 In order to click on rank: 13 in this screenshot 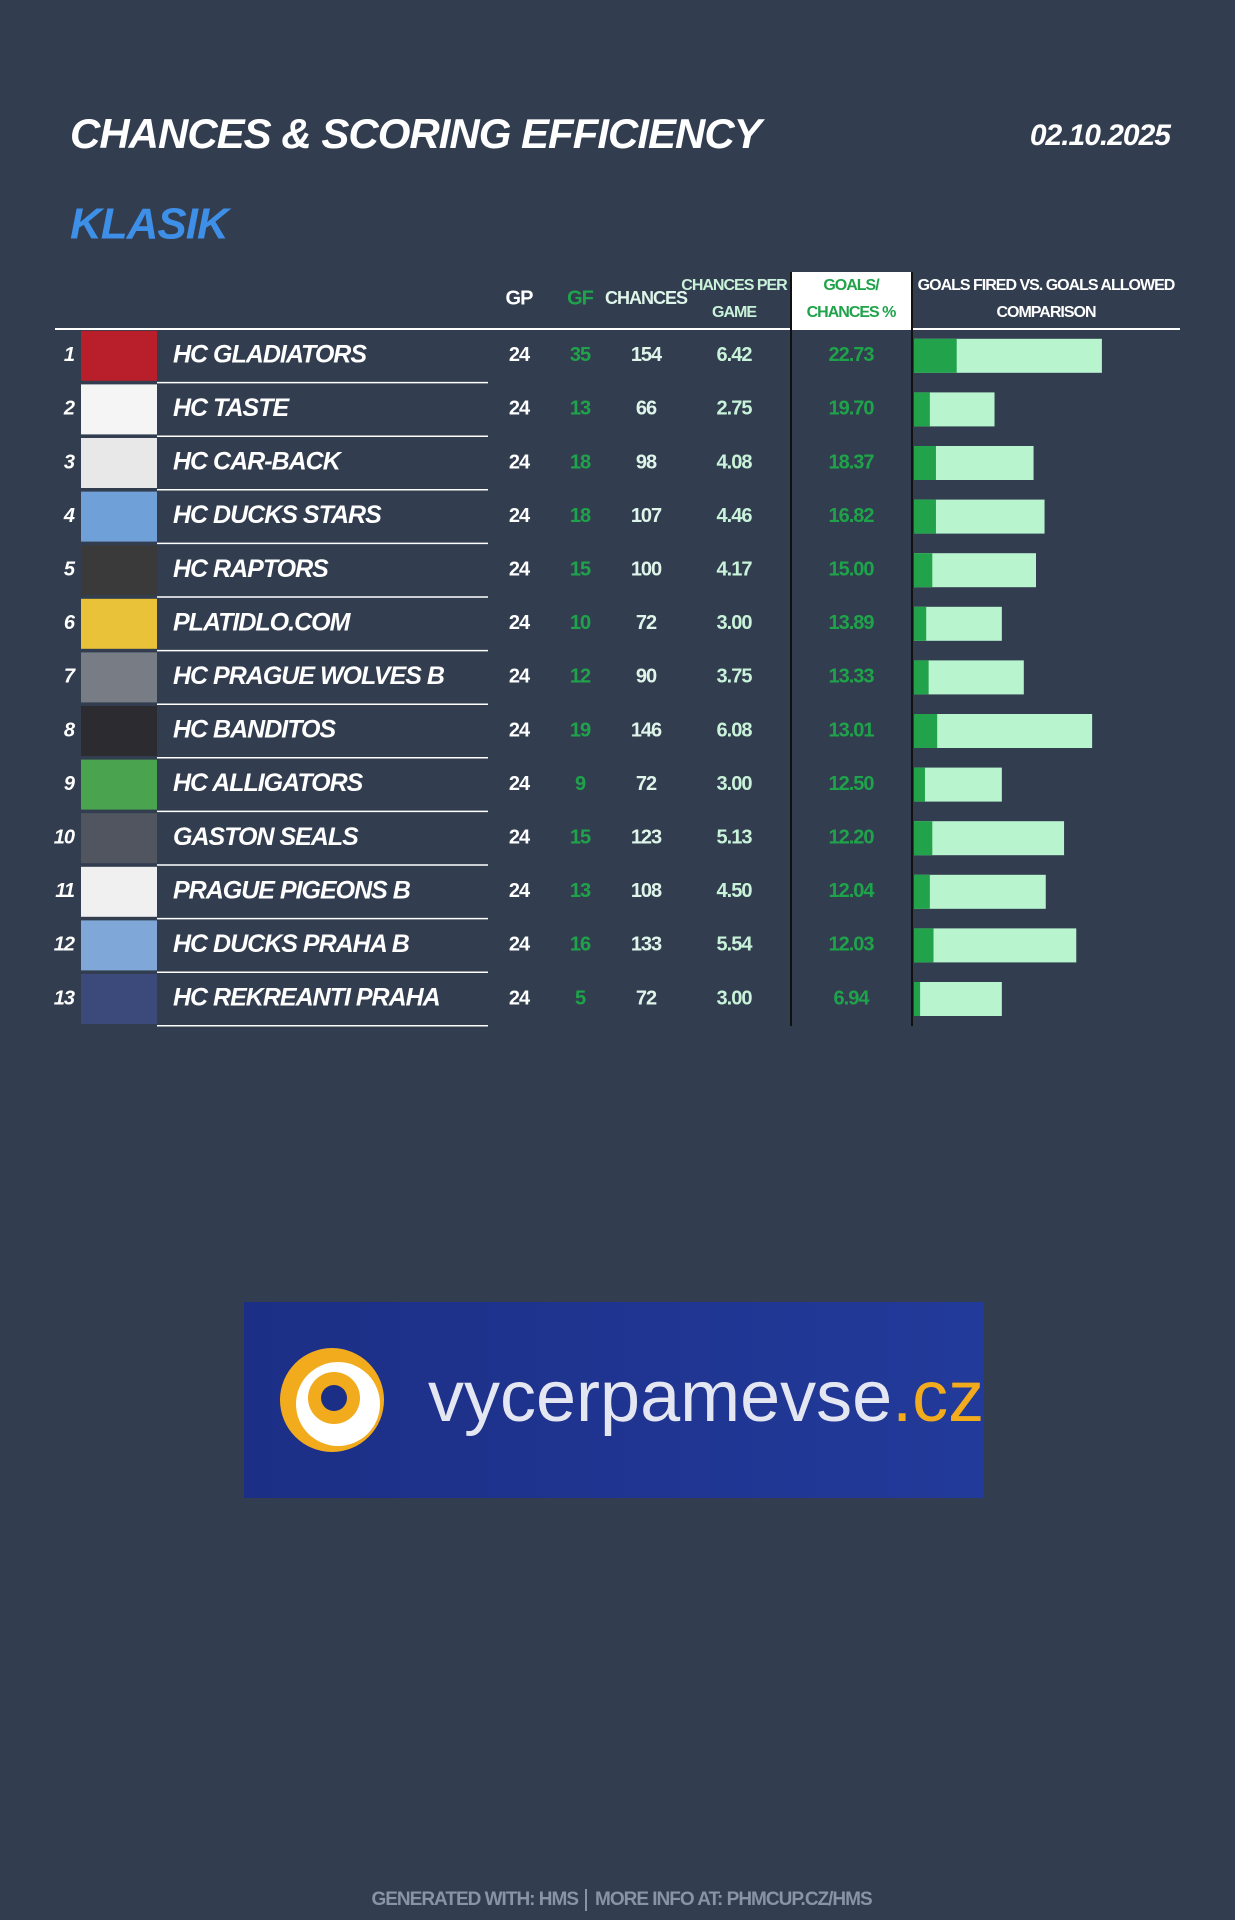, I will do `click(64, 998)`.